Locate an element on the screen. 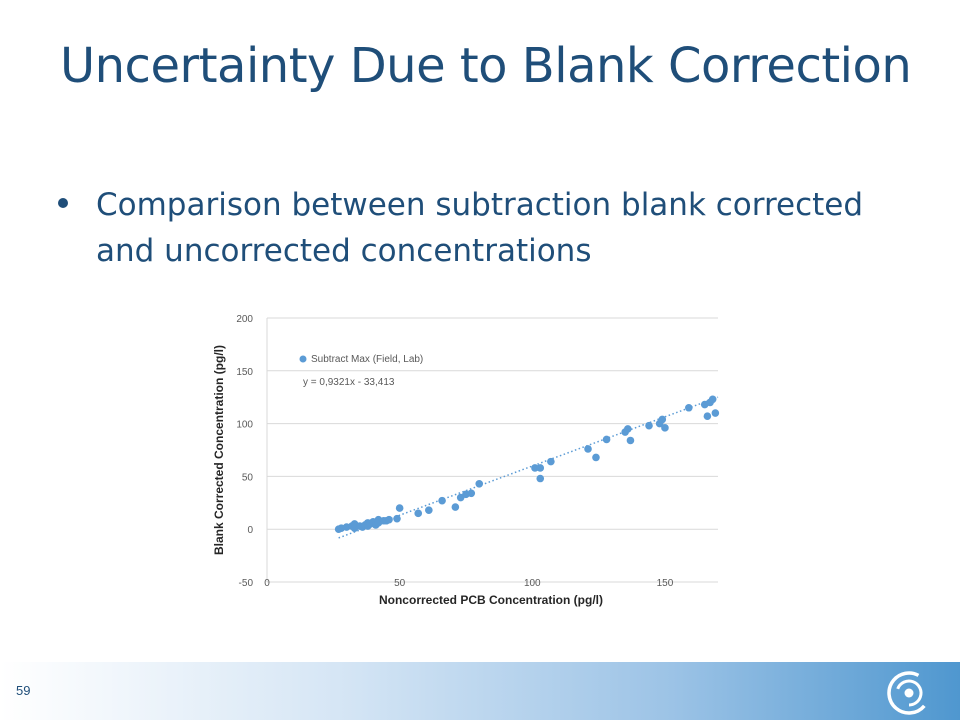 This screenshot has height=720, width=960. trendline-path is located at coordinates (528, 467).